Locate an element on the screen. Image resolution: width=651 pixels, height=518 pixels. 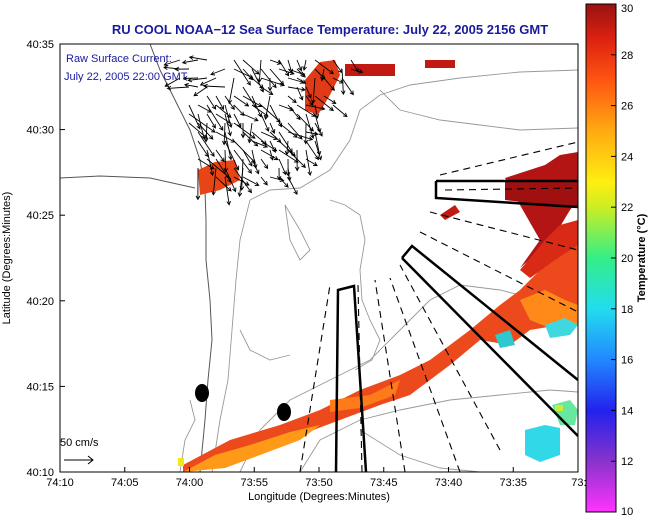
sst-north-block2 is located at coordinates (440, 64).